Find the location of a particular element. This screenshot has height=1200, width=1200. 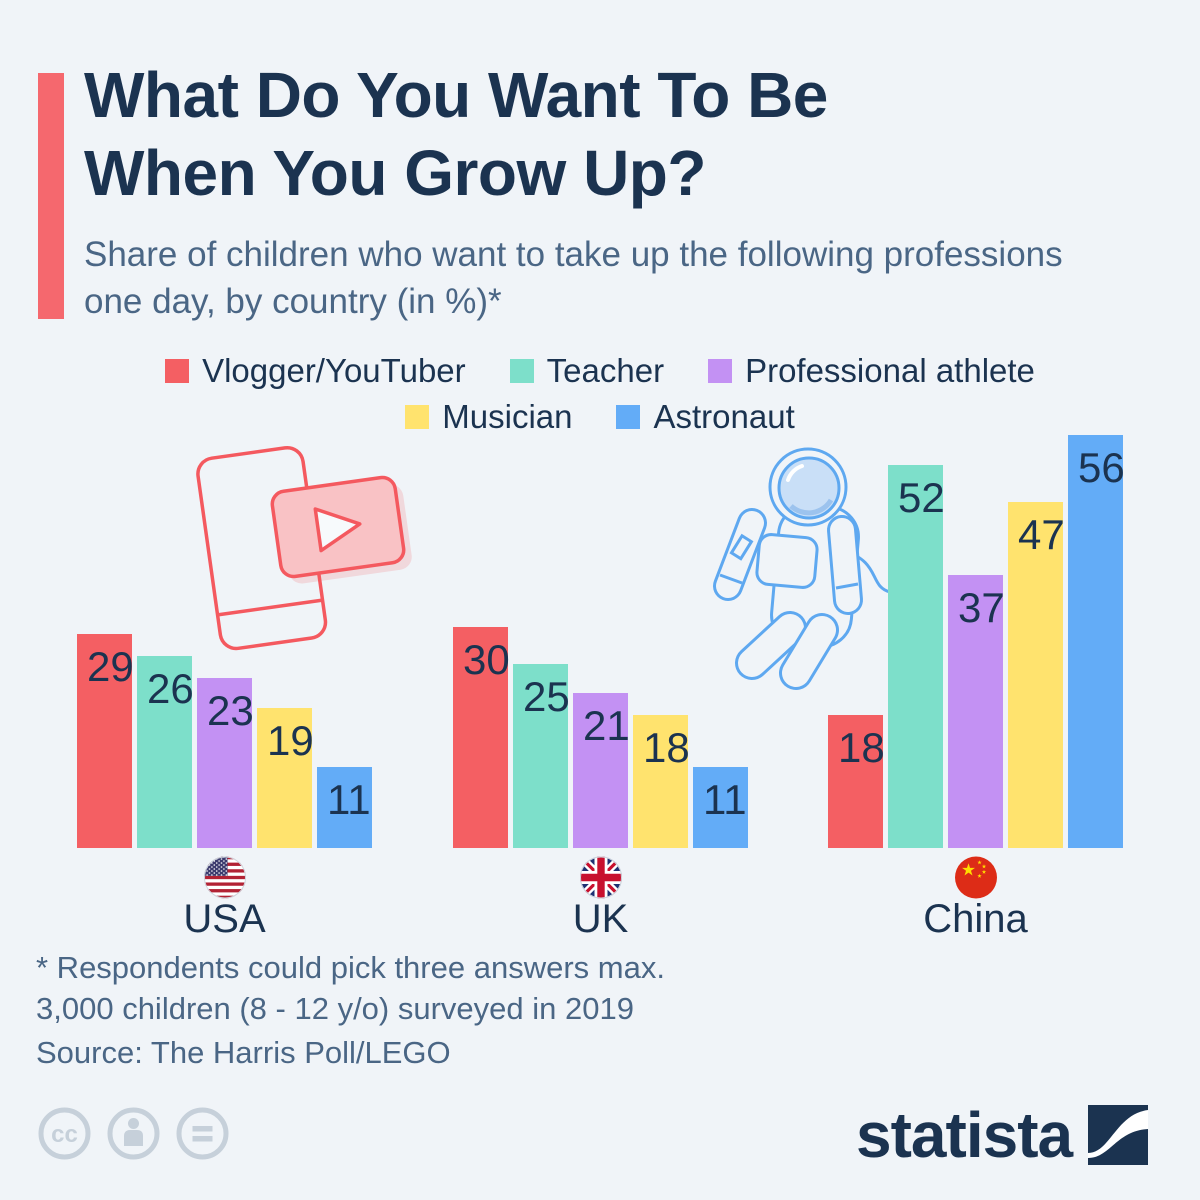

legend-item-musician: Musician is located at coordinates (488, 417).